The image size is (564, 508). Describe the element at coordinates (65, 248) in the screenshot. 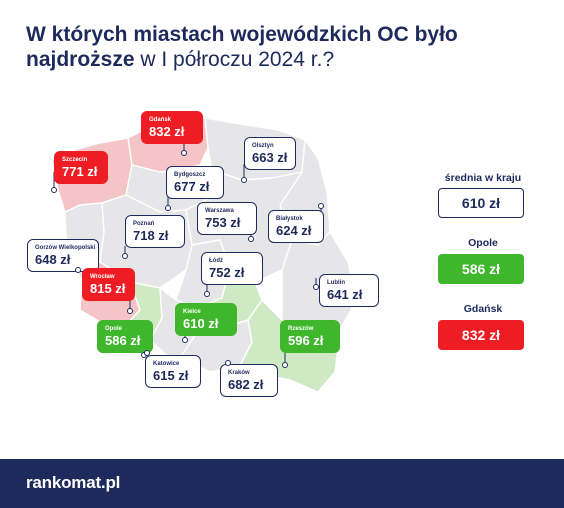

I see `city-name: Gorzów Wielkopolski` at that location.